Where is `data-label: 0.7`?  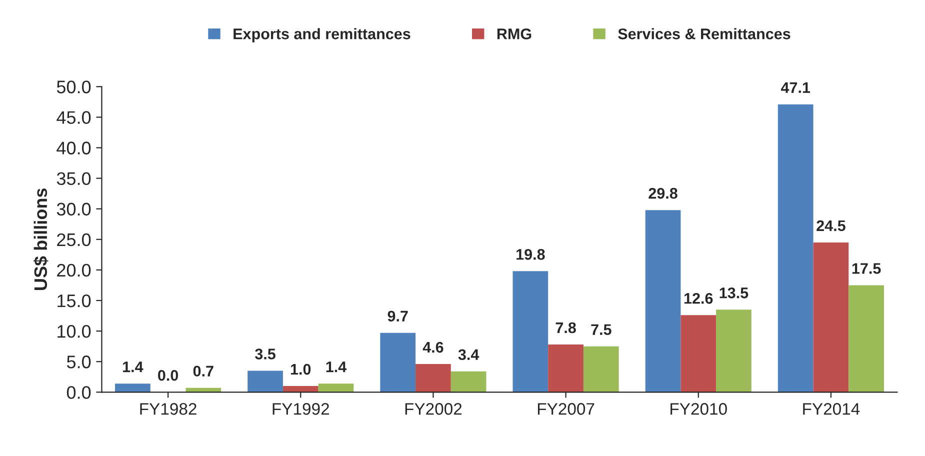 data-label: 0.7 is located at coordinates (203, 371).